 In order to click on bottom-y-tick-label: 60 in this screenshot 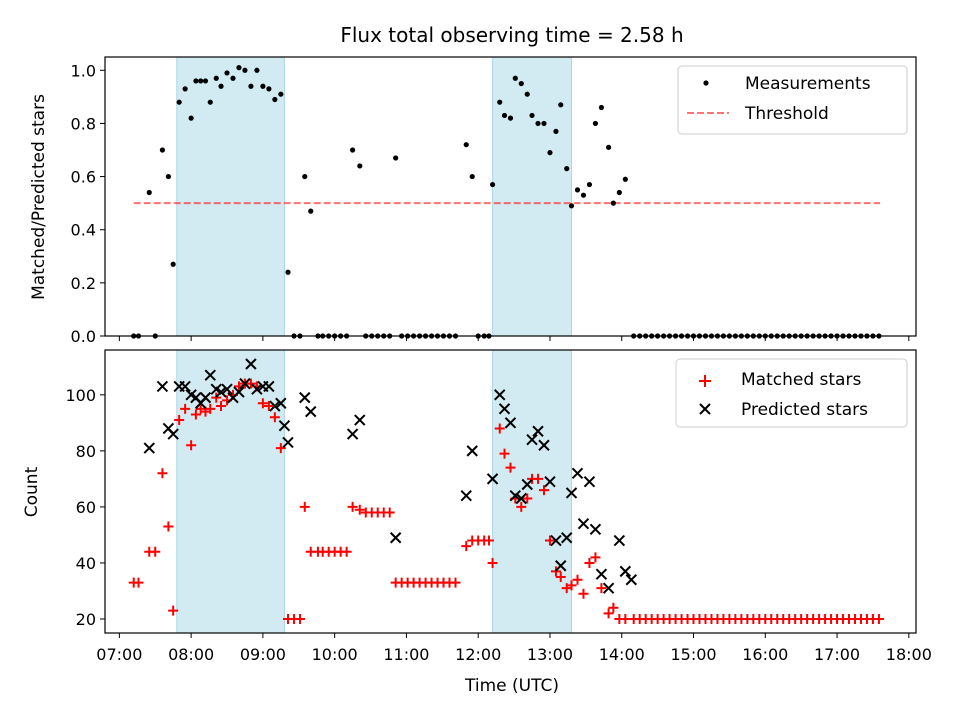, I will do `click(86, 507)`.